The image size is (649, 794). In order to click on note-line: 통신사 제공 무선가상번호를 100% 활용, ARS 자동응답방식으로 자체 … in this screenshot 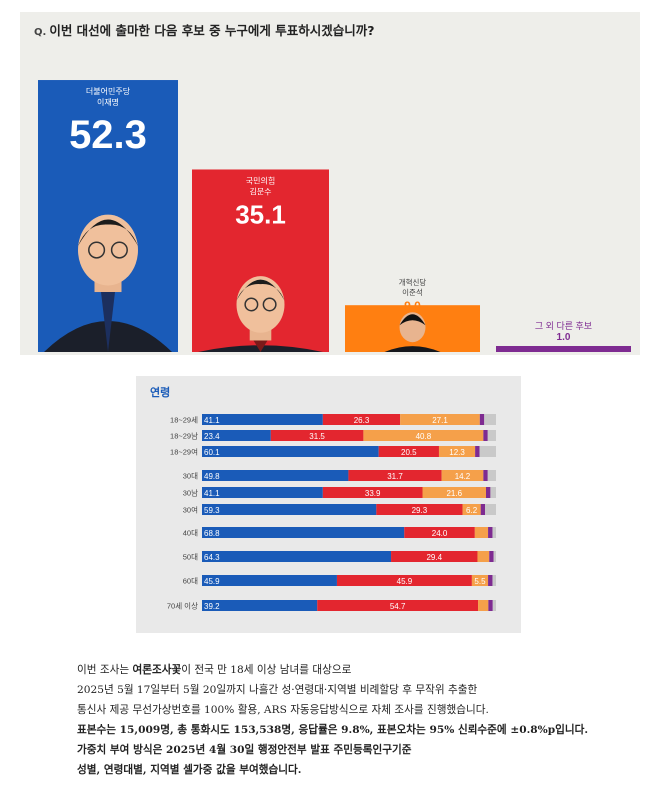, I will do `click(357, 710)`.